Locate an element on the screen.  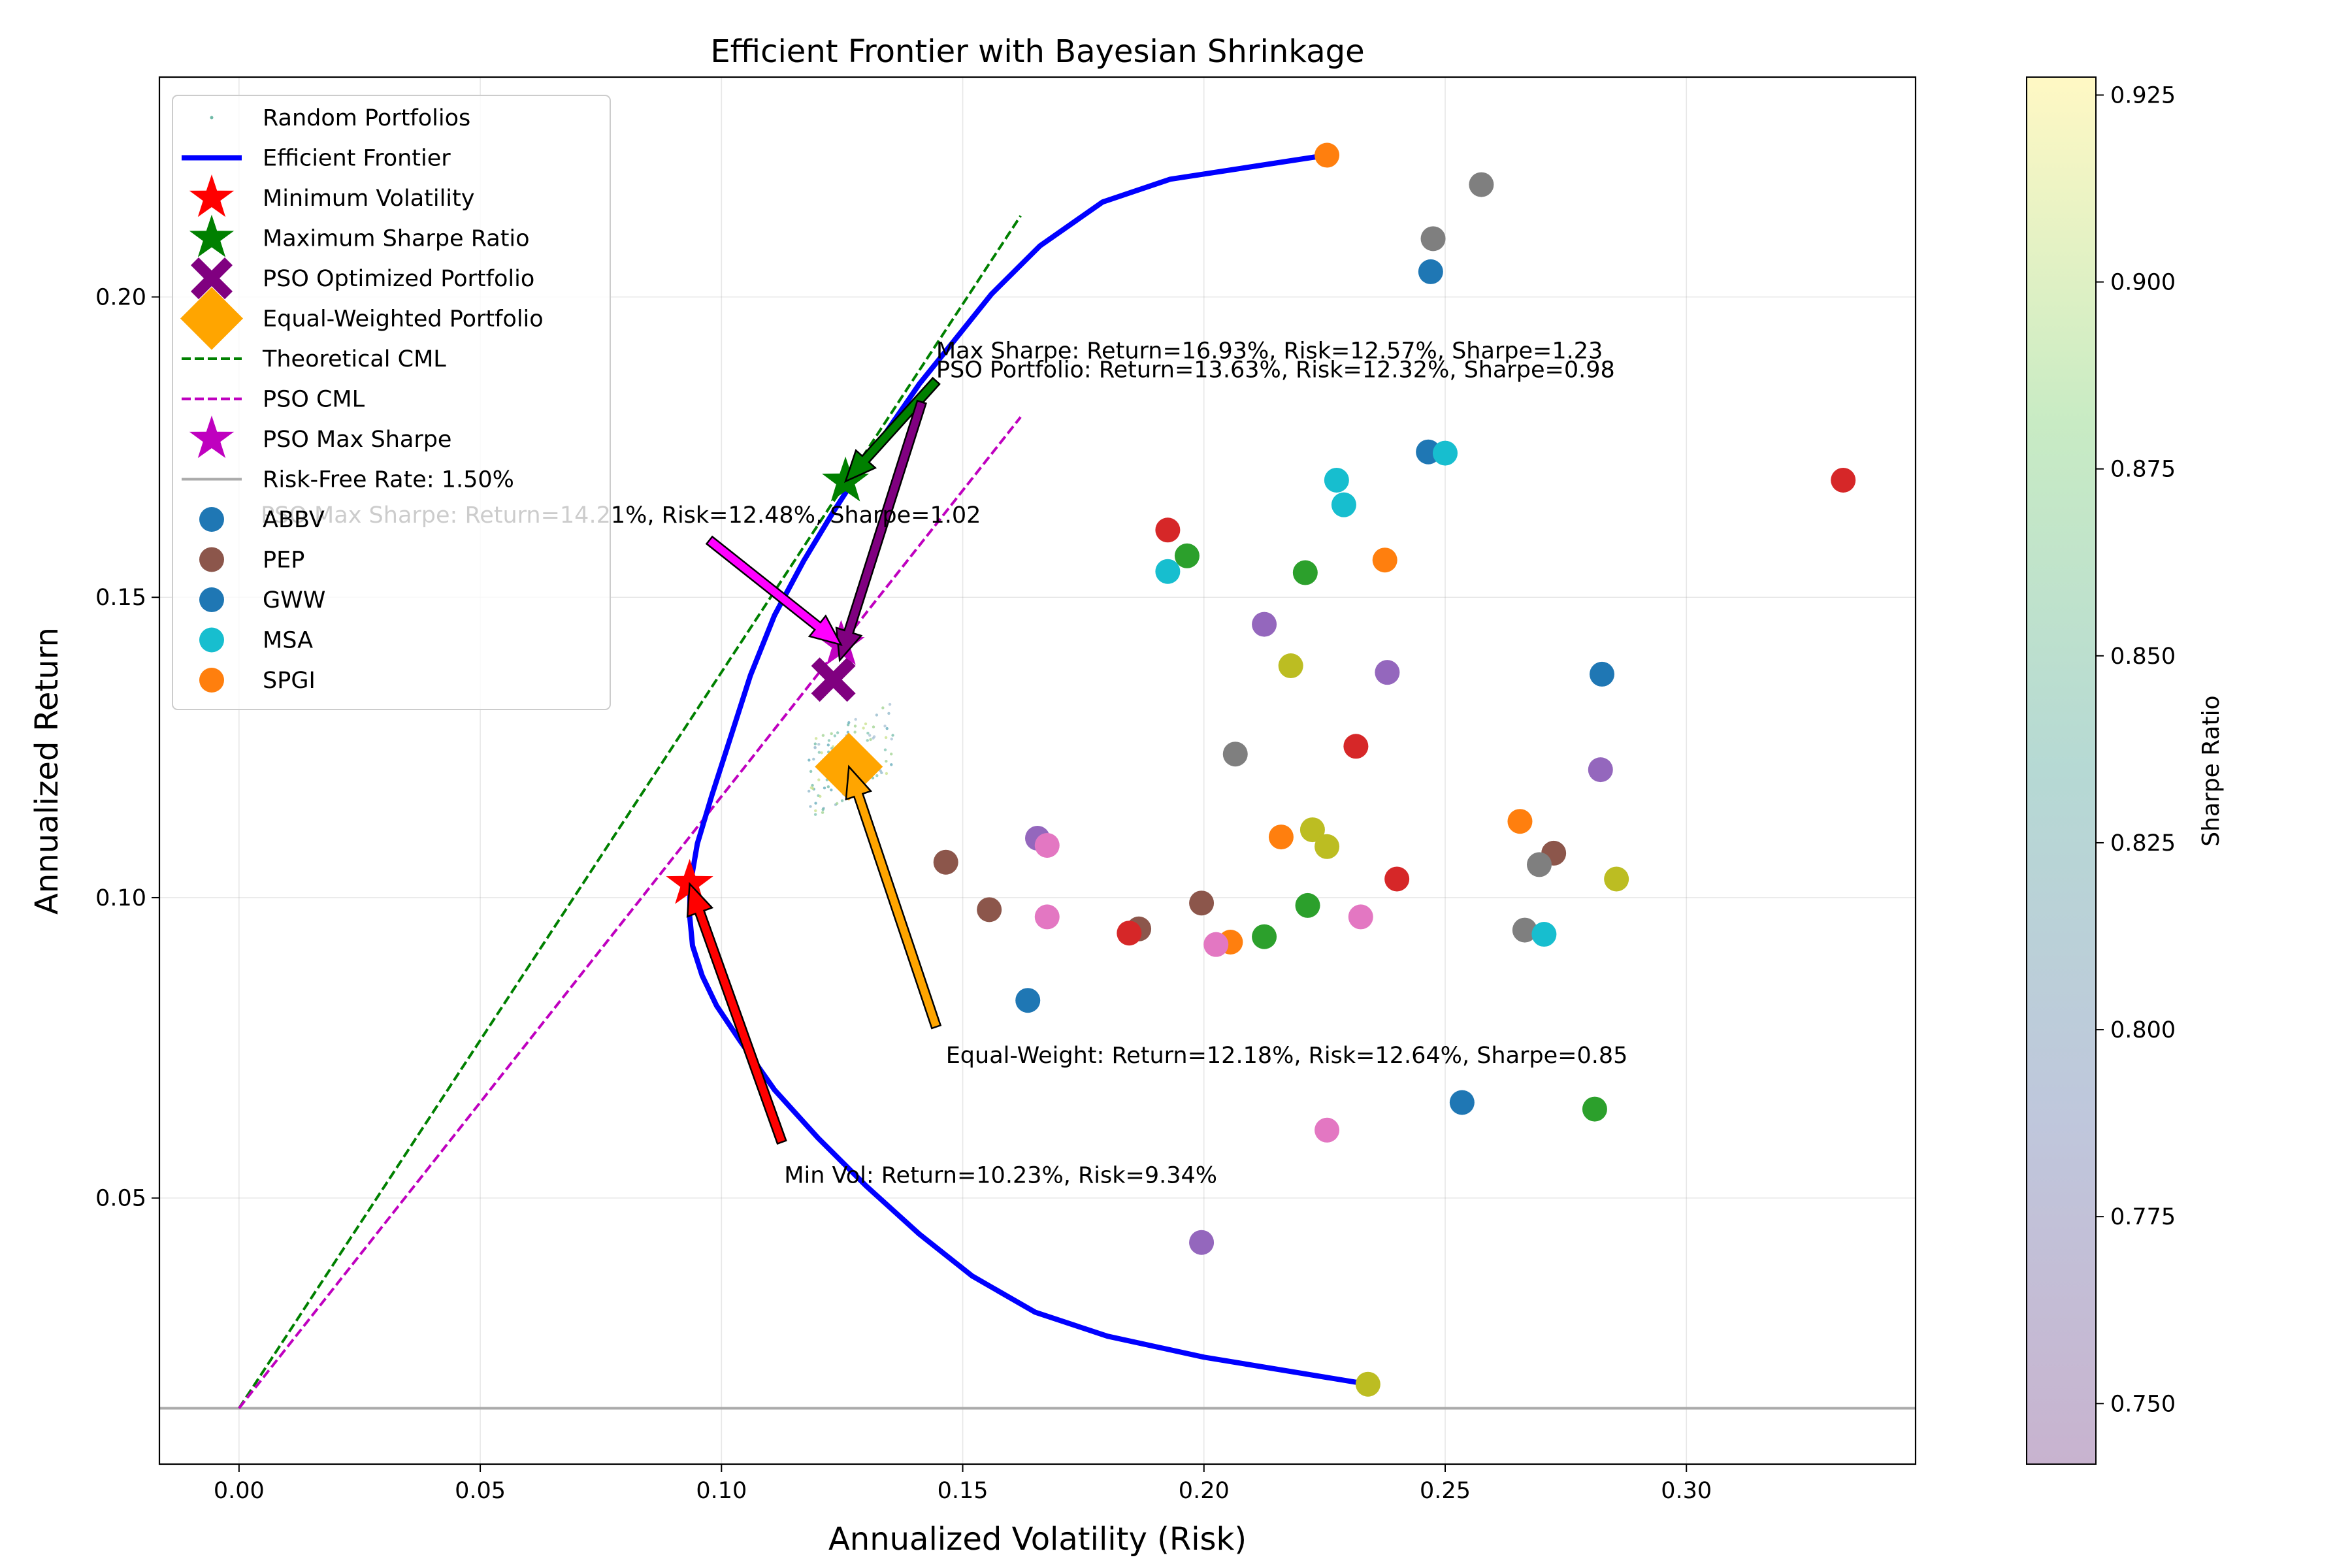
colorbar-tick-label: 0.825 is located at coordinates (2143, 843).